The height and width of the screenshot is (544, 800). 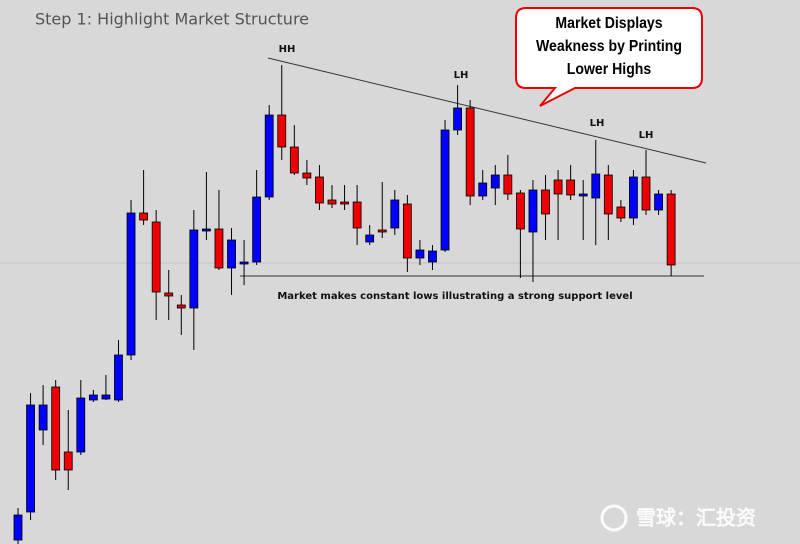 I want to click on chart-title: Step 1: Highlight Market Structure, so click(x=172, y=19).